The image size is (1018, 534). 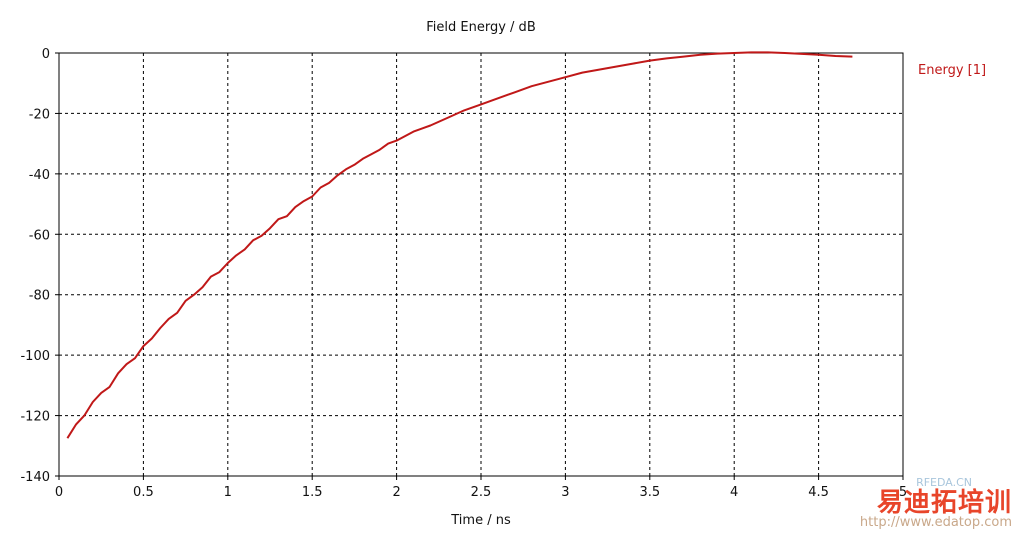 What do you see at coordinates (59, 492) in the screenshot?
I see `x-tick-label: 0` at bounding box center [59, 492].